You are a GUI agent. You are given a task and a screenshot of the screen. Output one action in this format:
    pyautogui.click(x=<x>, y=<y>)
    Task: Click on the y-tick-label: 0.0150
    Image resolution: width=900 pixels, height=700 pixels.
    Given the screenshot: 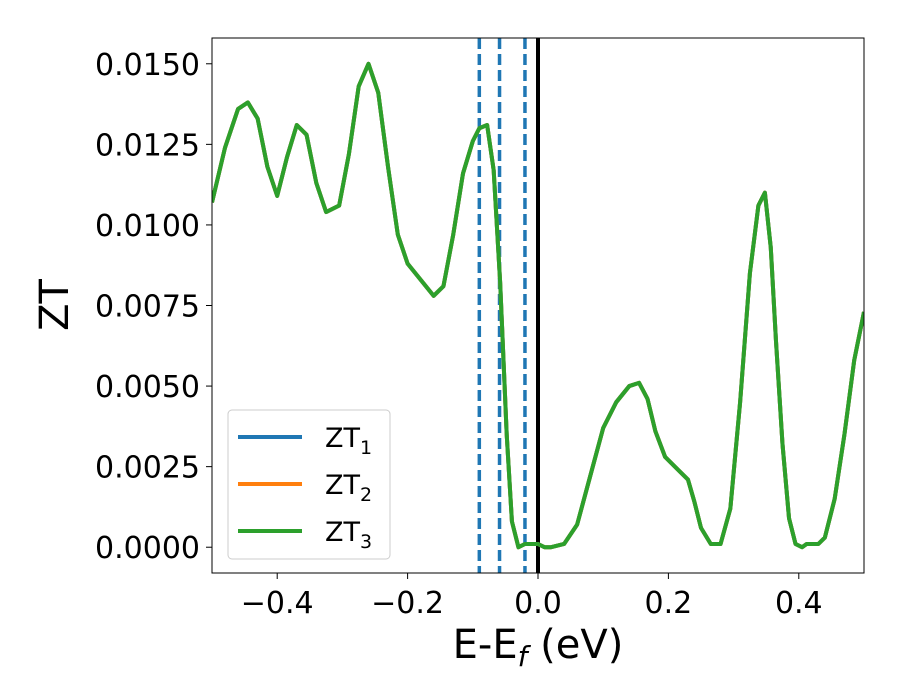 What is the action you would take?
    pyautogui.click(x=147, y=65)
    